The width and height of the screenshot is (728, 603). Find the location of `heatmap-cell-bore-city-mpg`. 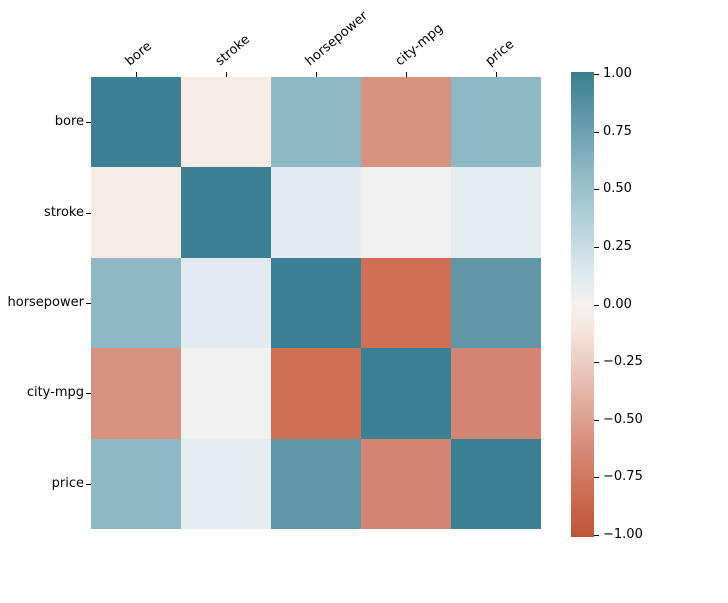

heatmap-cell-bore-city-mpg is located at coordinates (406, 122).